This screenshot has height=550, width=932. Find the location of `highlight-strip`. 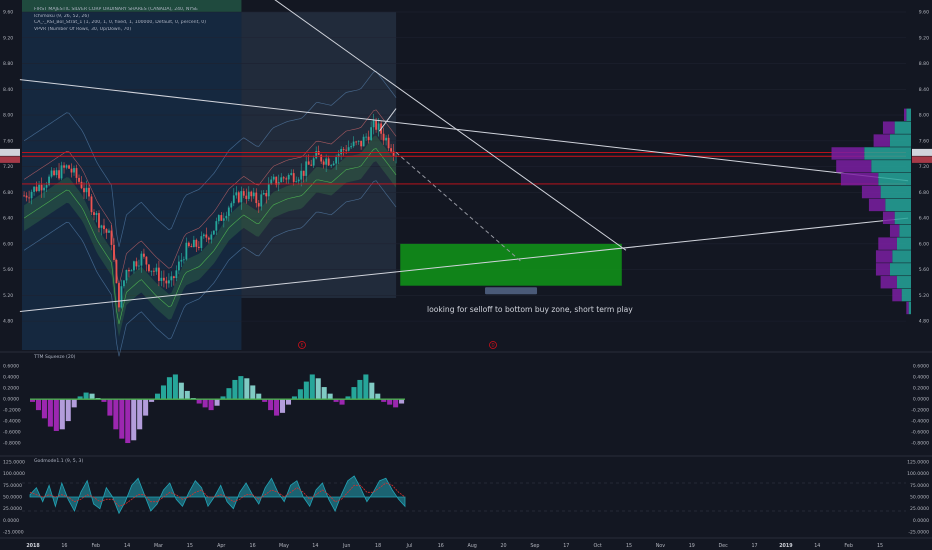

highlight-strip is located at coordinates (132, 6).